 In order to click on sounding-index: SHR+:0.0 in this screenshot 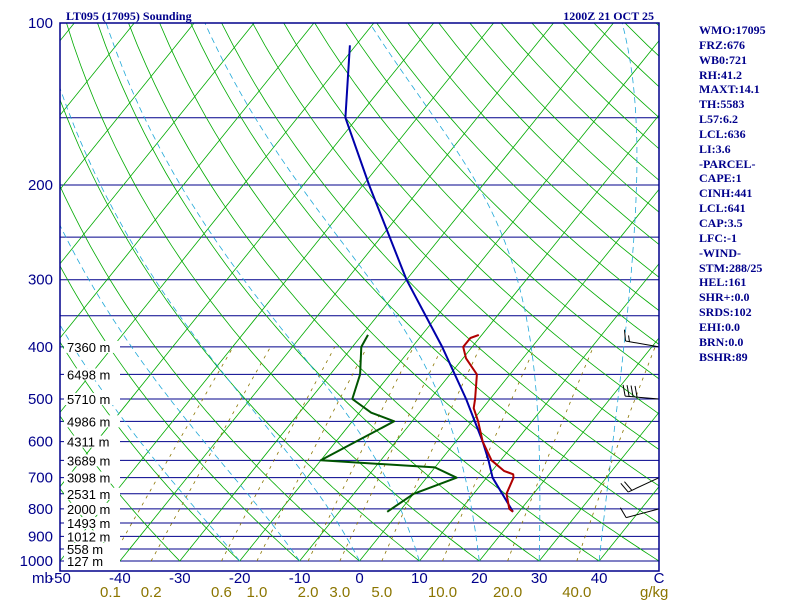, I will do `click(724, 297)`.